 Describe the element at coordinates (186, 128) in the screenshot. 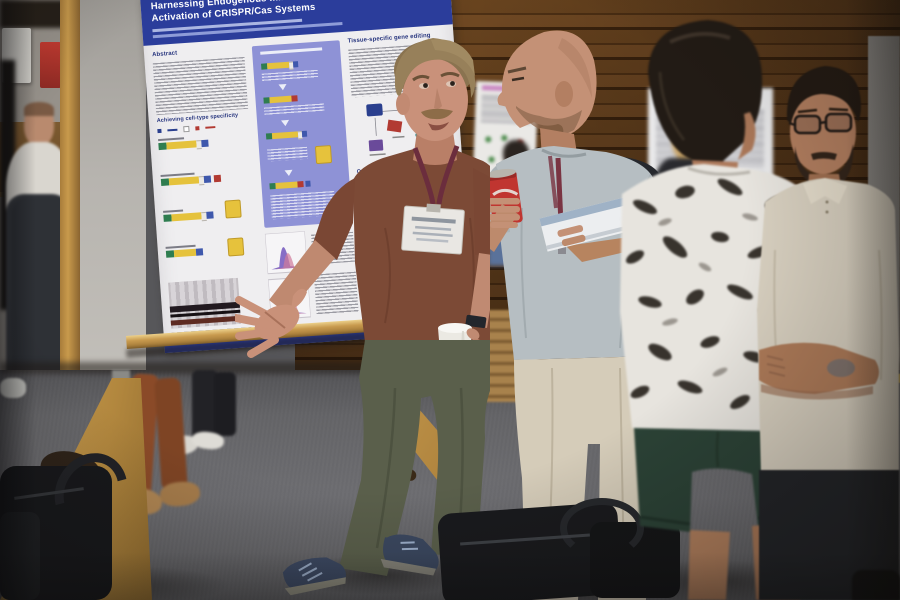

I see `legend-white-square` at that location.